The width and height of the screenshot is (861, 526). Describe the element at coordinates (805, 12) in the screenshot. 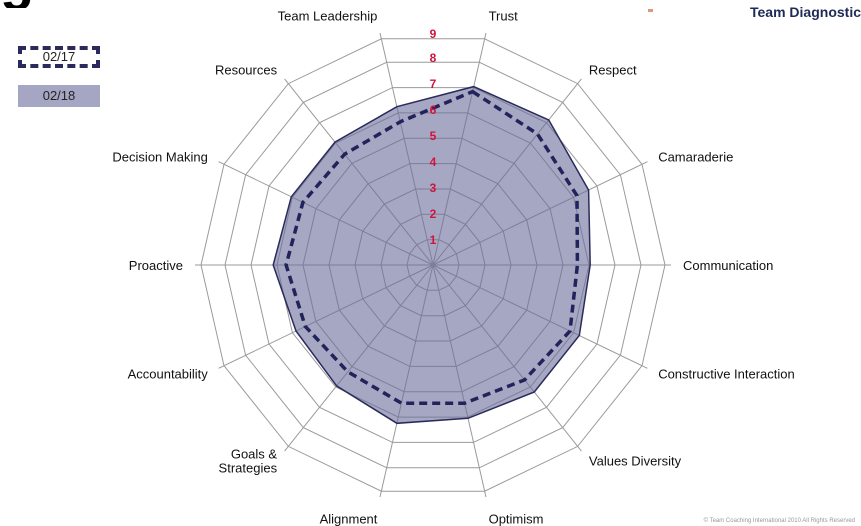

I see `brand-title: Team Diagnostic` at that location.